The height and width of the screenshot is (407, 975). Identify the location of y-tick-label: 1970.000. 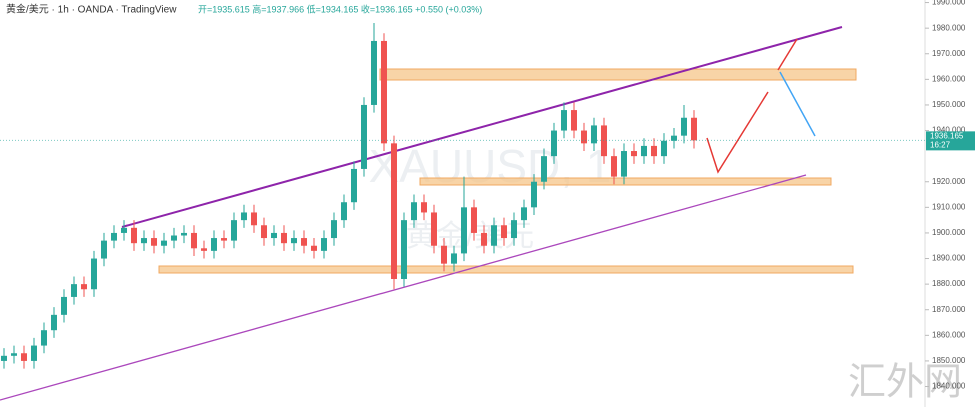
(949, 53).